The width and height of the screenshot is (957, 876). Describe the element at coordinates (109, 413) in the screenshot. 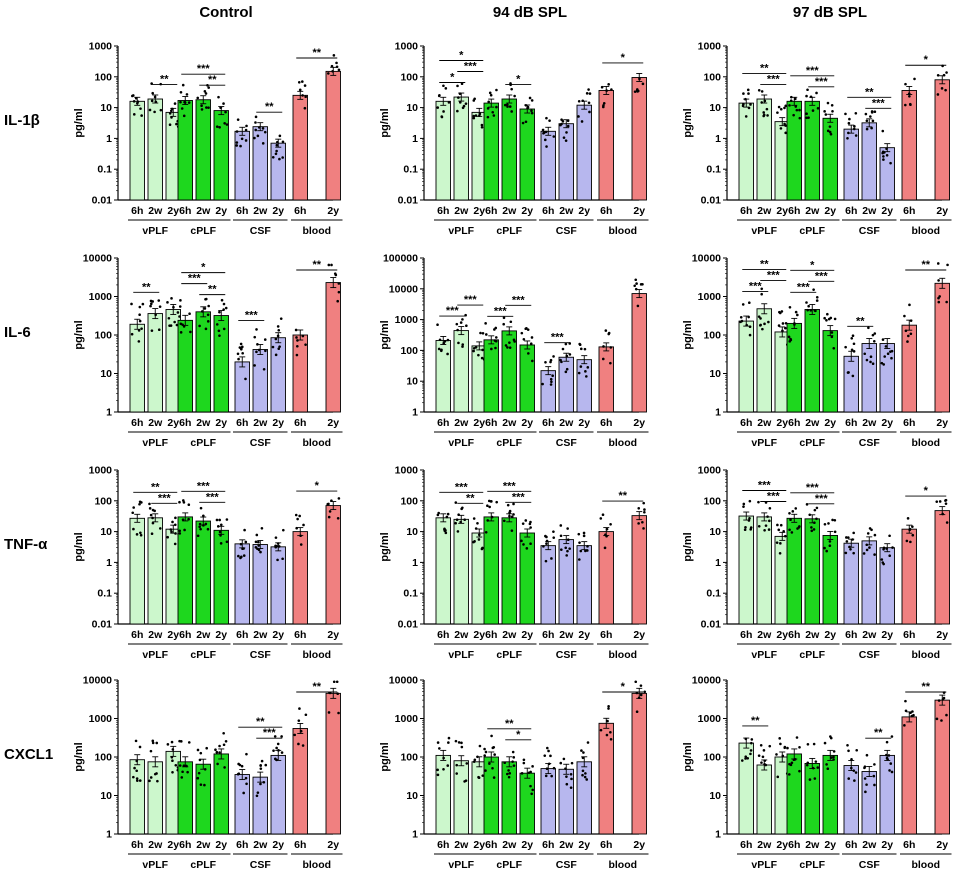

I see `y-tick-label: 1` at that location.